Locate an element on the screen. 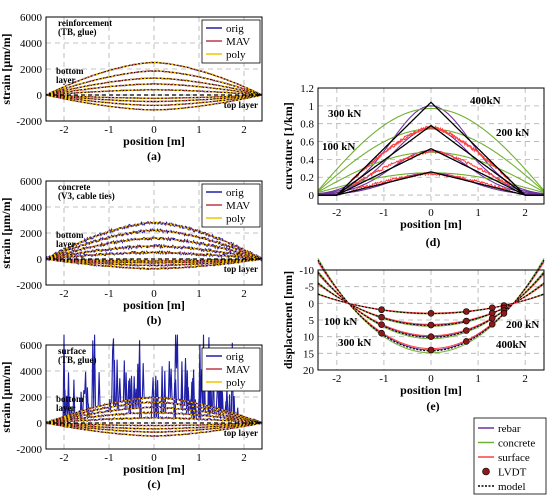  y-tick-label: 0.6 is located at coordinates (307, 143).